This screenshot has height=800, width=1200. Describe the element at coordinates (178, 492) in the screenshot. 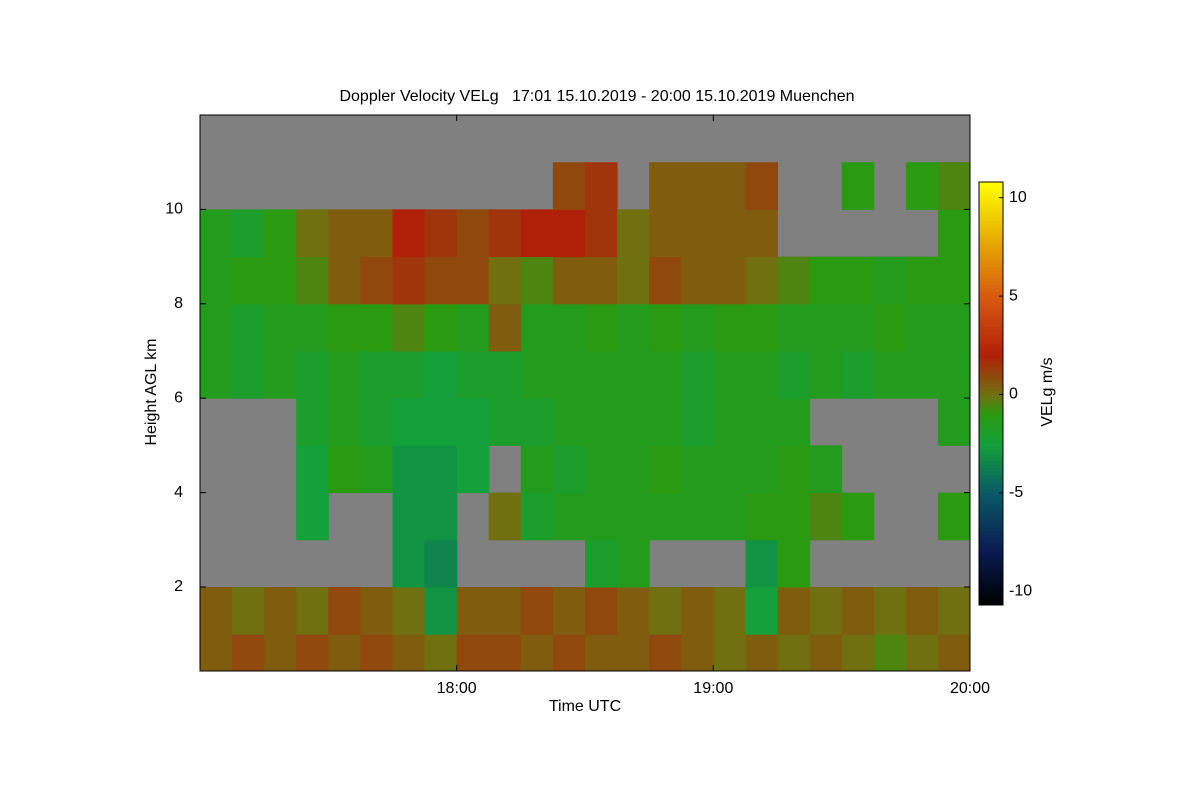

I see `y-tick-label: 4` at that location.